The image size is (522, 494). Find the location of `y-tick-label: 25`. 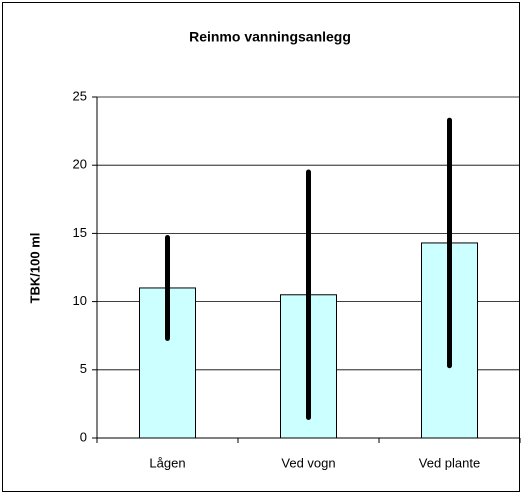

y-tick-label: 25 is located at coordinates (80, 95).